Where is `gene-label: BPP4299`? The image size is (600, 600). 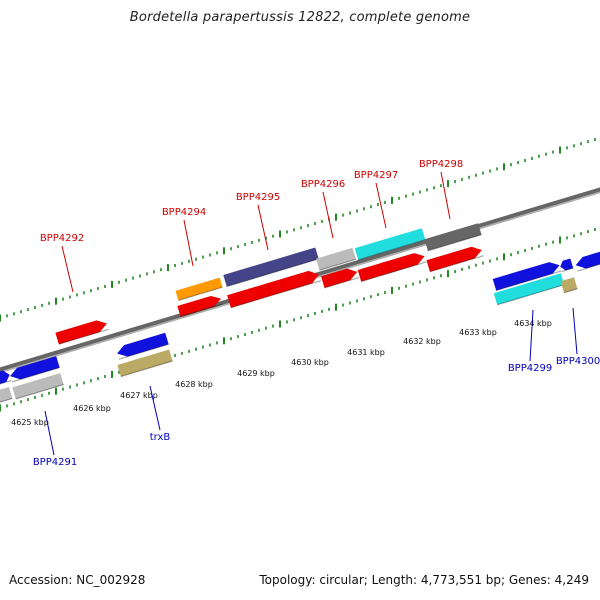 gene-label: BPP4299 is located at coordinates (530, 368).